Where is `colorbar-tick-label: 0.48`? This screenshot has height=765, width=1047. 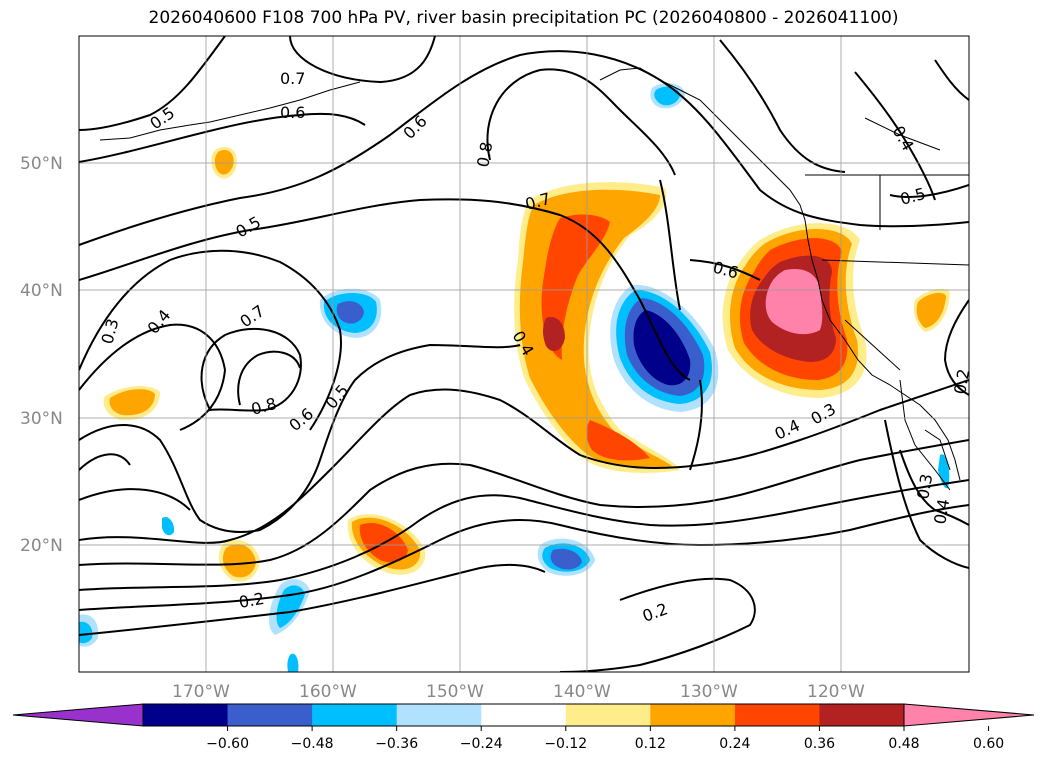
colorbar-tick-label: 0.48 is located at coordinates (903, 744).